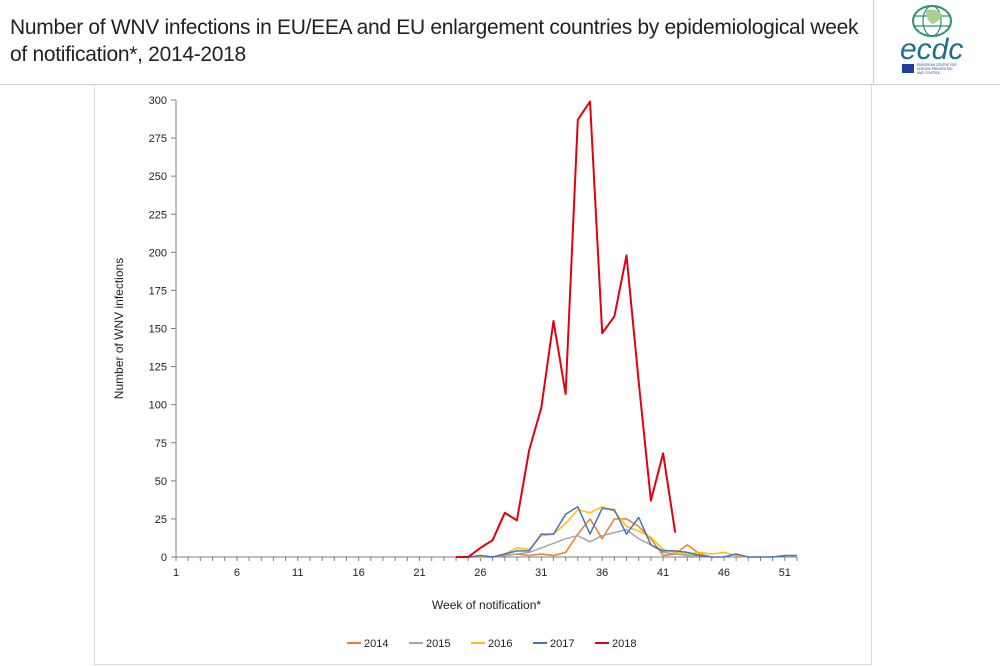 This screenshot has width=1000, height=666. What do you see at coordinates (119, 328) in the screenshot?
I see `y-axis-title: Number of WNV infections` at bounding box center [119, 328].